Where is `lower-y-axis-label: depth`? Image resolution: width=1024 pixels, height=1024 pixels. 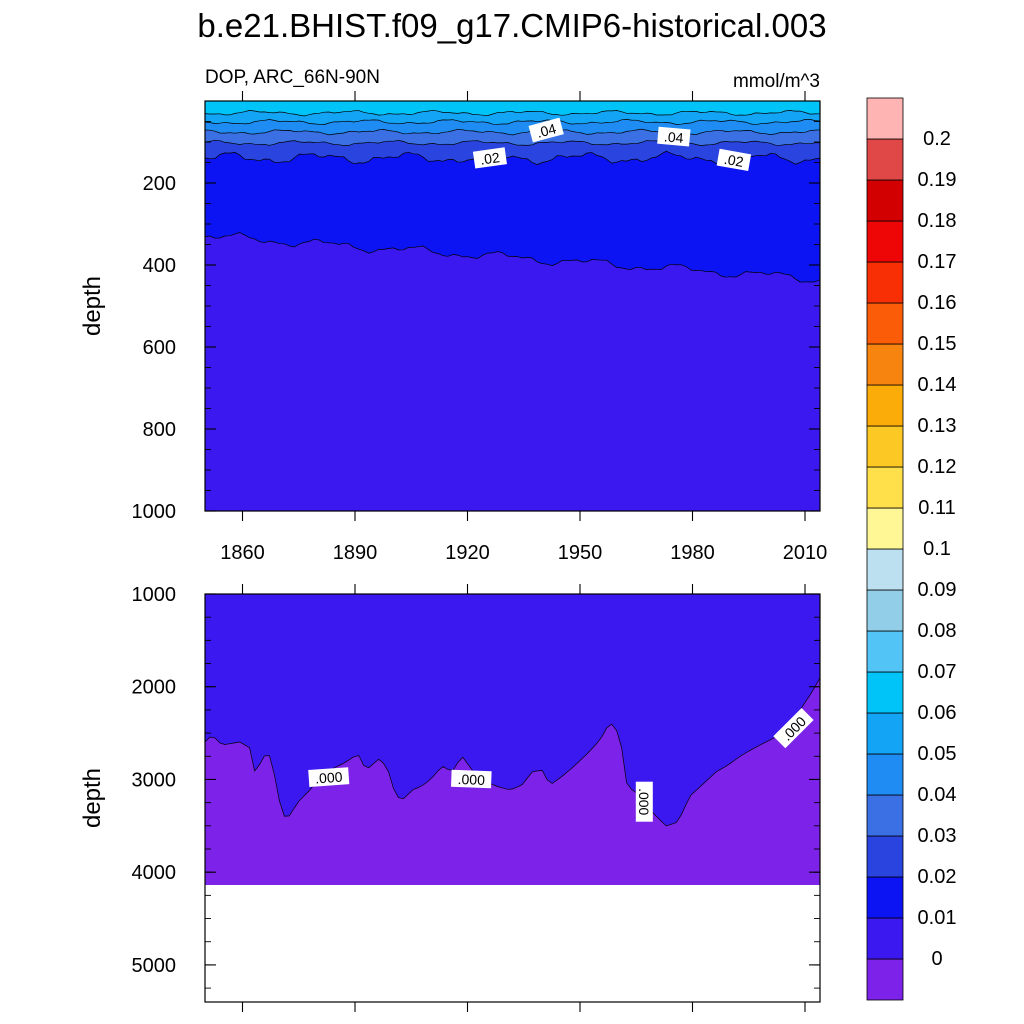
lower-y-axis-label: depth is located at coordinates (92, 798).